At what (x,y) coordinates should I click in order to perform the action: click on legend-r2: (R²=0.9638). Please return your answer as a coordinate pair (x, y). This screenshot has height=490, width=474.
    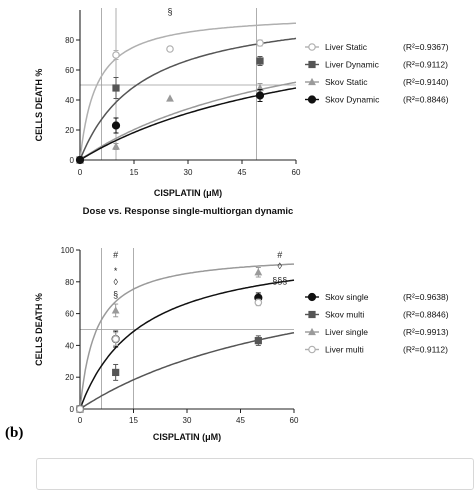
    Looking at the image, I should click on (426, 297).